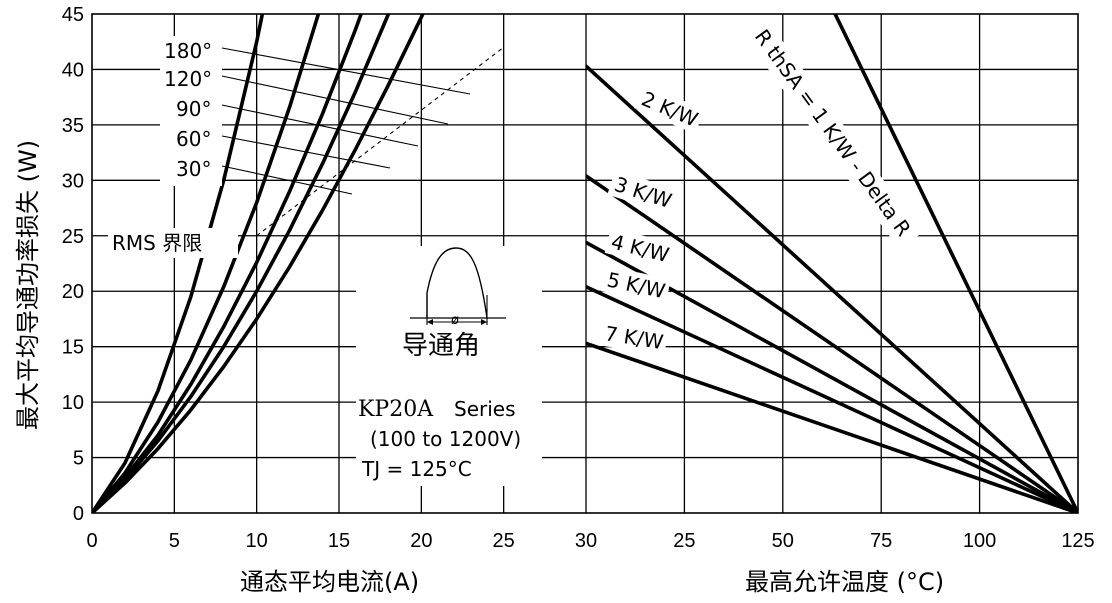 The width and height of the screenshot is (1112, 603). I want to click on rth-2kw-label: 2 K/W, so click(669, 109).